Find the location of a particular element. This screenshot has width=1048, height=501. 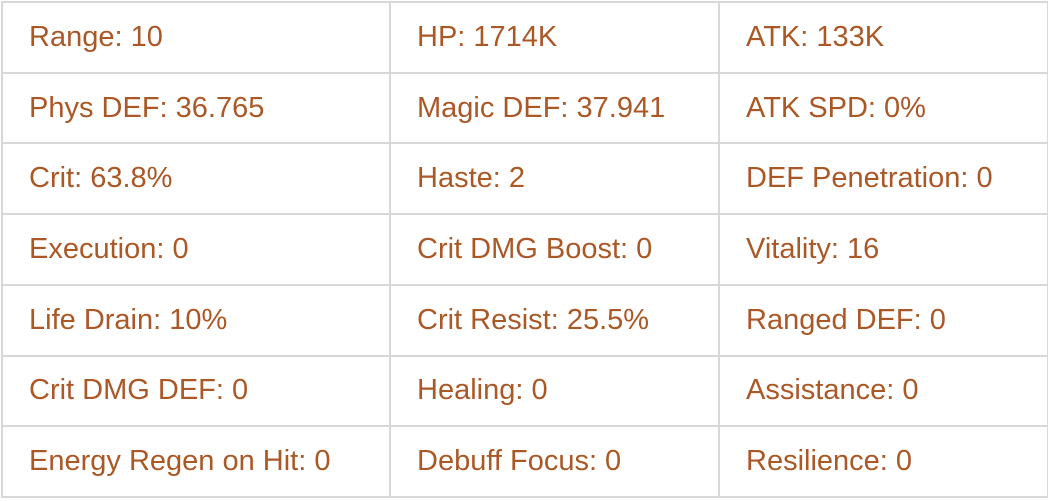

stat-cell-crit-dmg-boost: Crit DMG Boost: 0 is located at coordinates (554, 249).